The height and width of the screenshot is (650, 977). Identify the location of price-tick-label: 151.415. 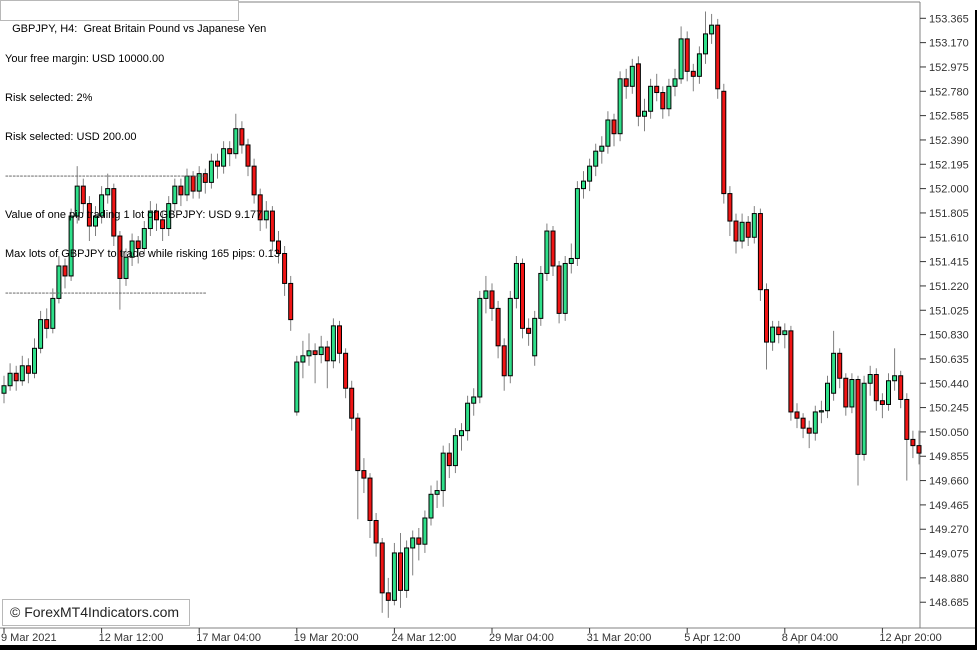
(949, 263).